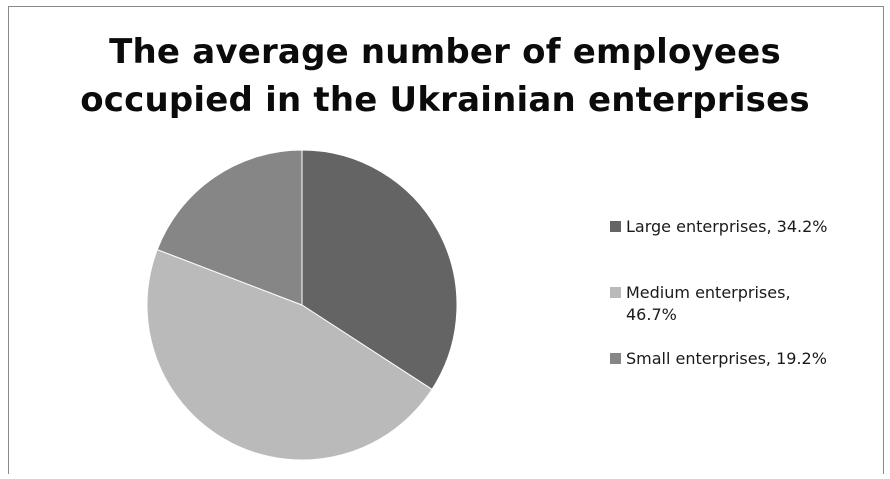 The width and height of the screenshot is (890, 479). I want to click on legend-item-medium: Medium enterprises, 46.7%, so click(700, 304).